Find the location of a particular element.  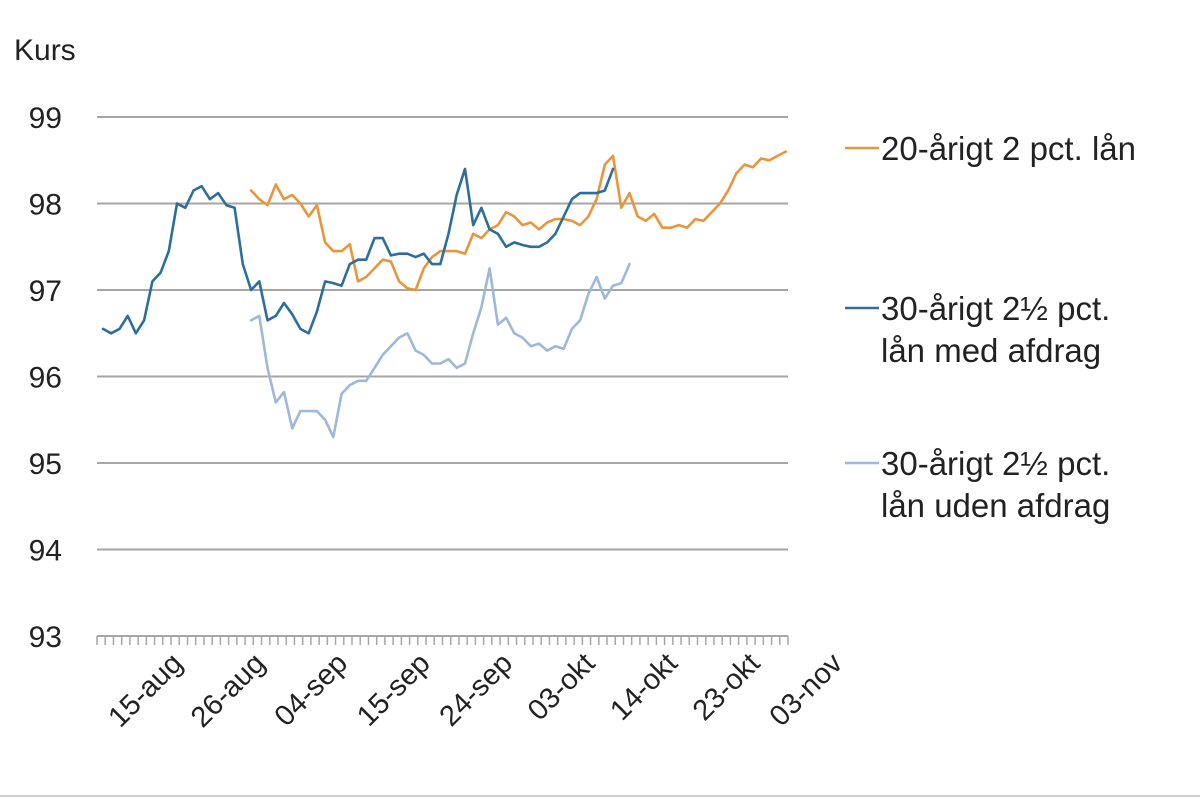

y-tick-label: 99 is located at coordinates (45, 118).